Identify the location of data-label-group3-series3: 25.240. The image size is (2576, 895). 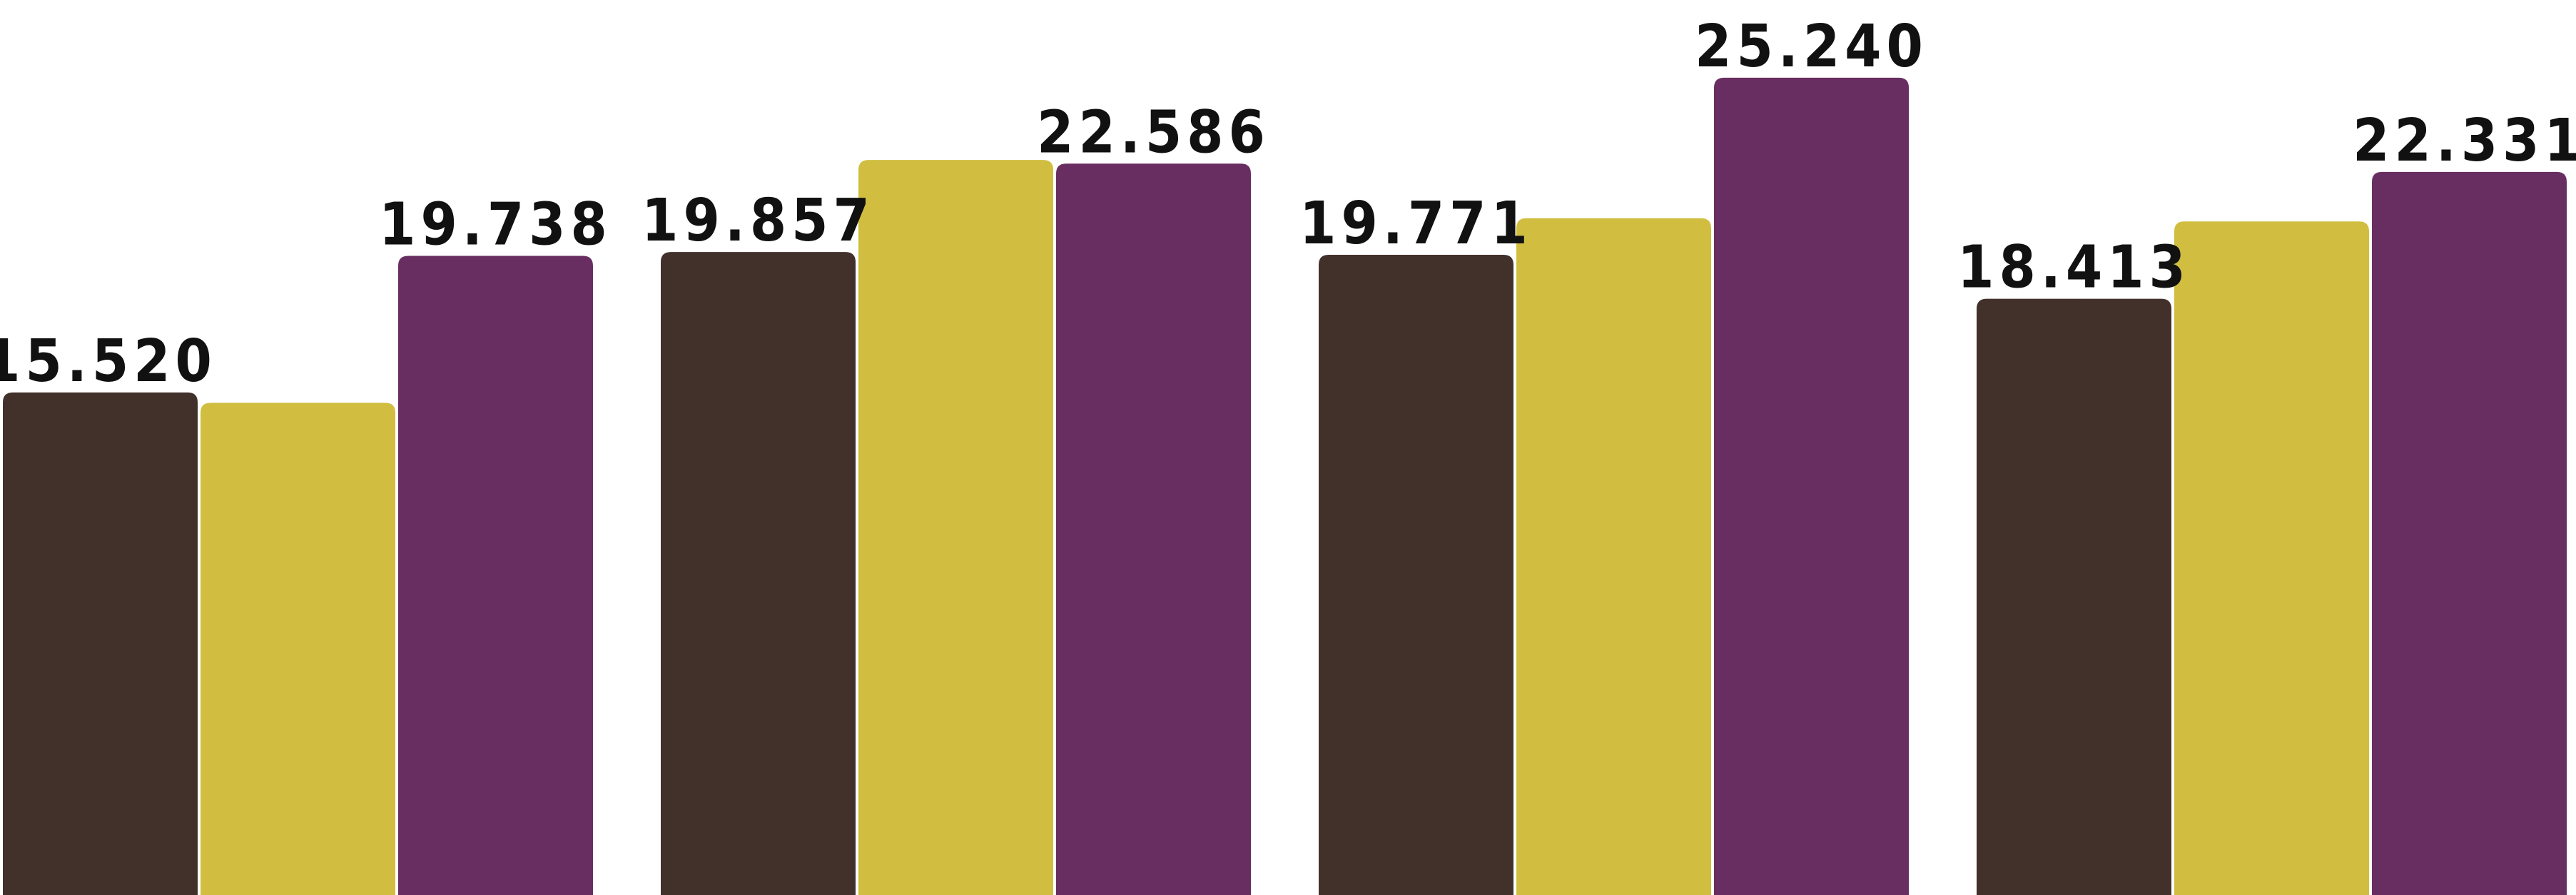
(1811, 47).